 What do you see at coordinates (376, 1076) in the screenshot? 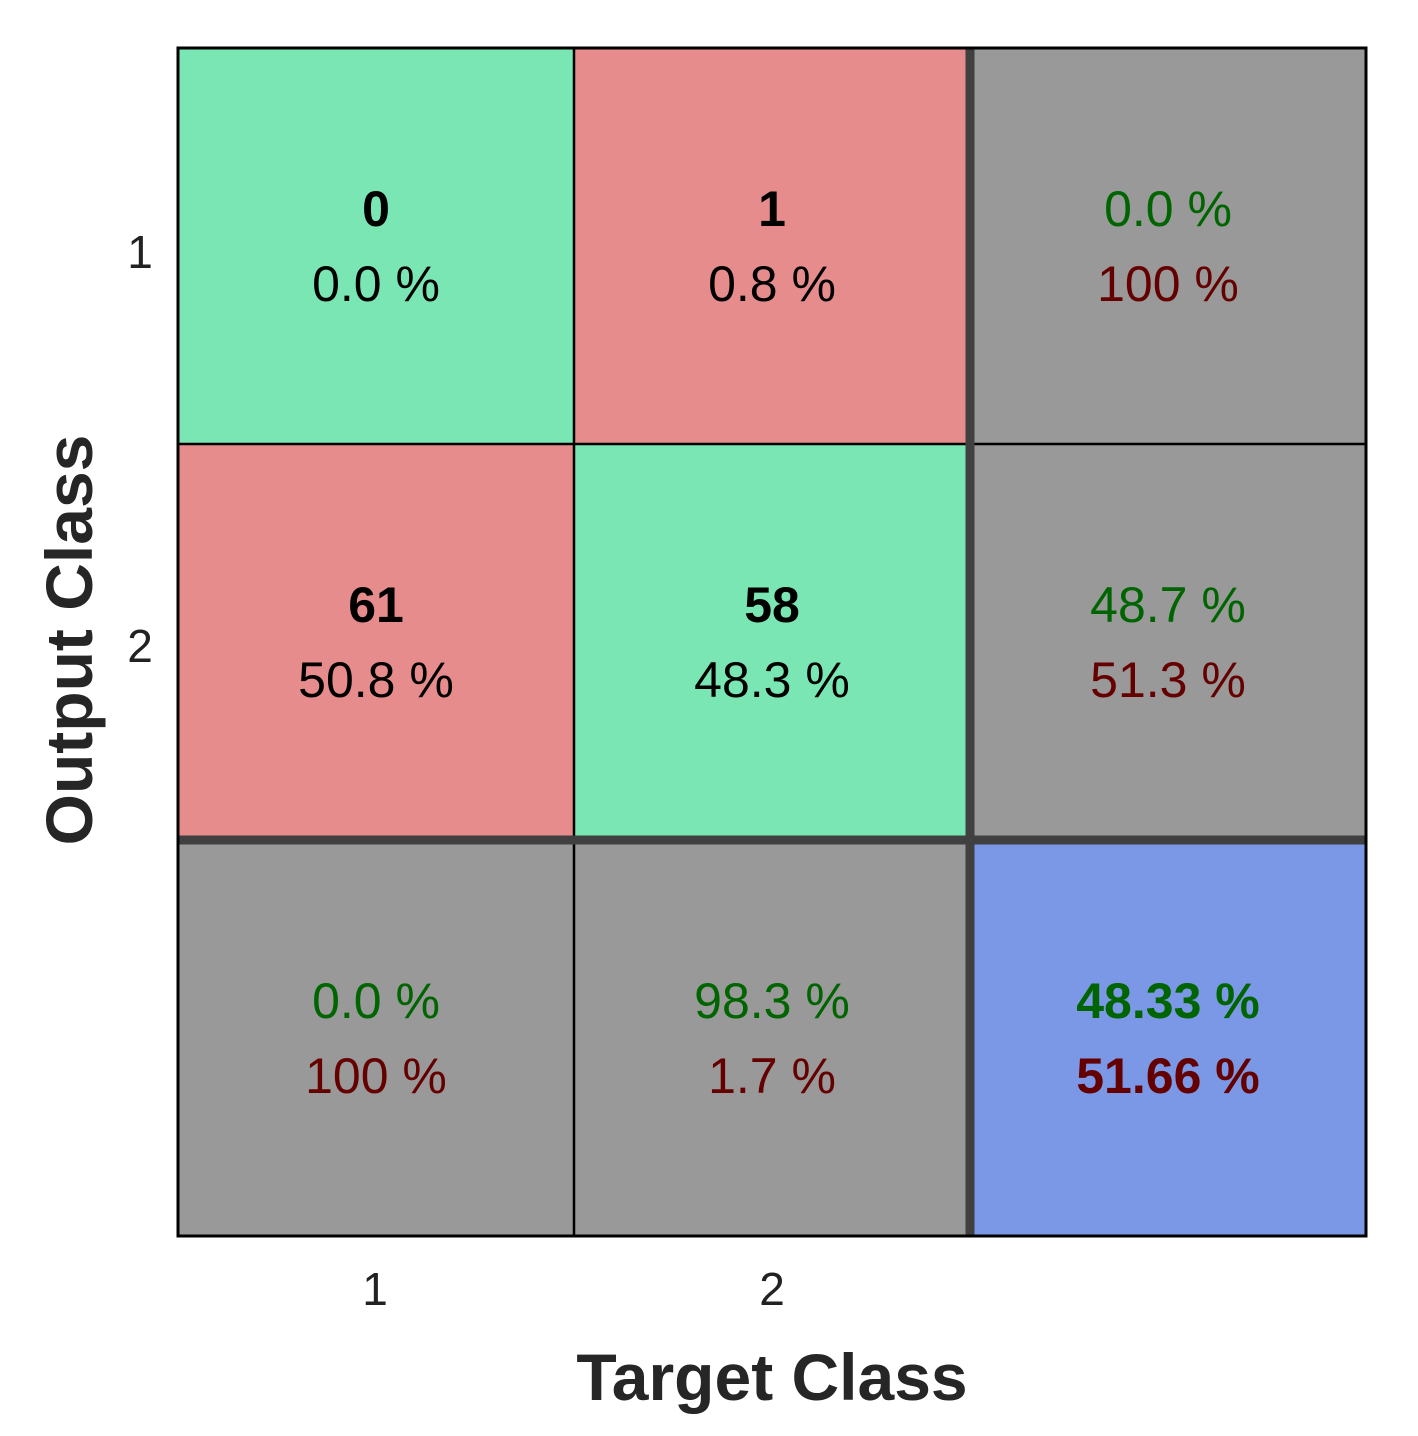
I see `column-summary-incorrect-1: 100 %` at bounding box center [376, 1076].